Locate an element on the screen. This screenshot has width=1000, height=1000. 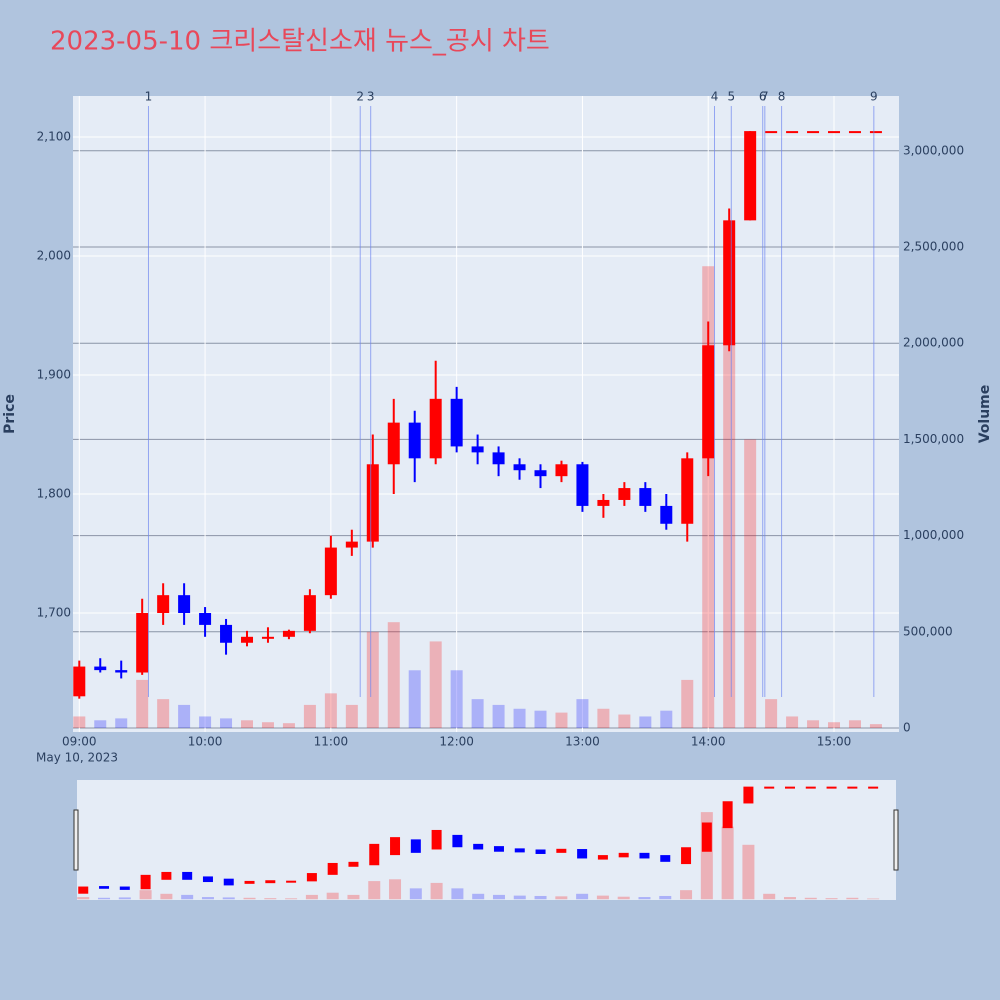
y2-tick-label: 1,000,000 is located at coordinates (933, 535).